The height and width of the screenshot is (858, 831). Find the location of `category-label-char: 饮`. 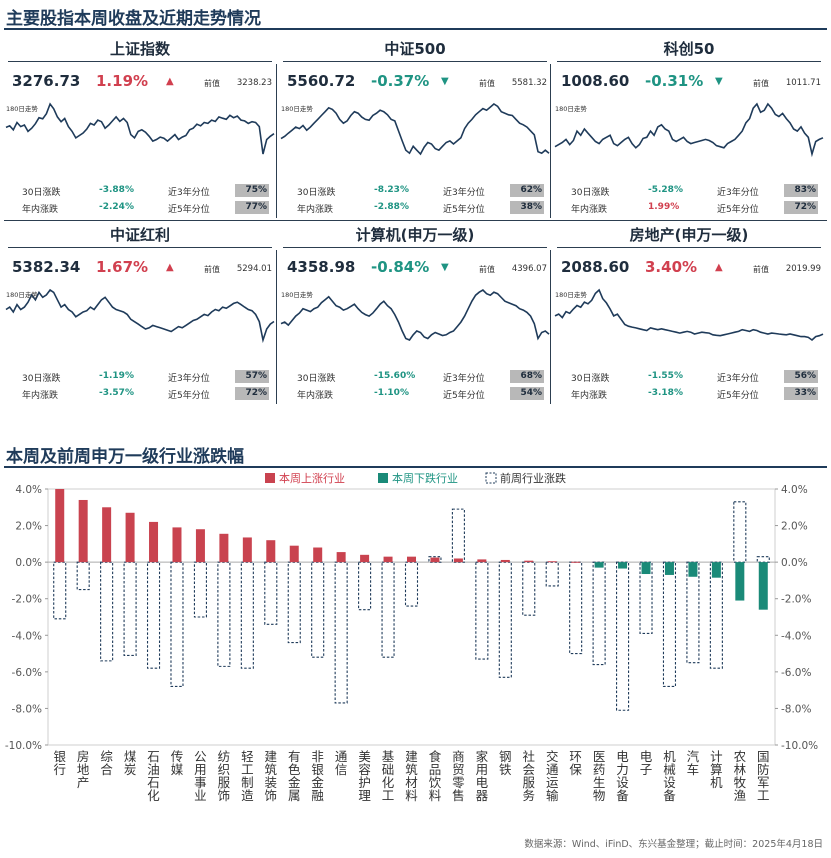

category-label-char: 饮 is located at coordinates (435, 782).